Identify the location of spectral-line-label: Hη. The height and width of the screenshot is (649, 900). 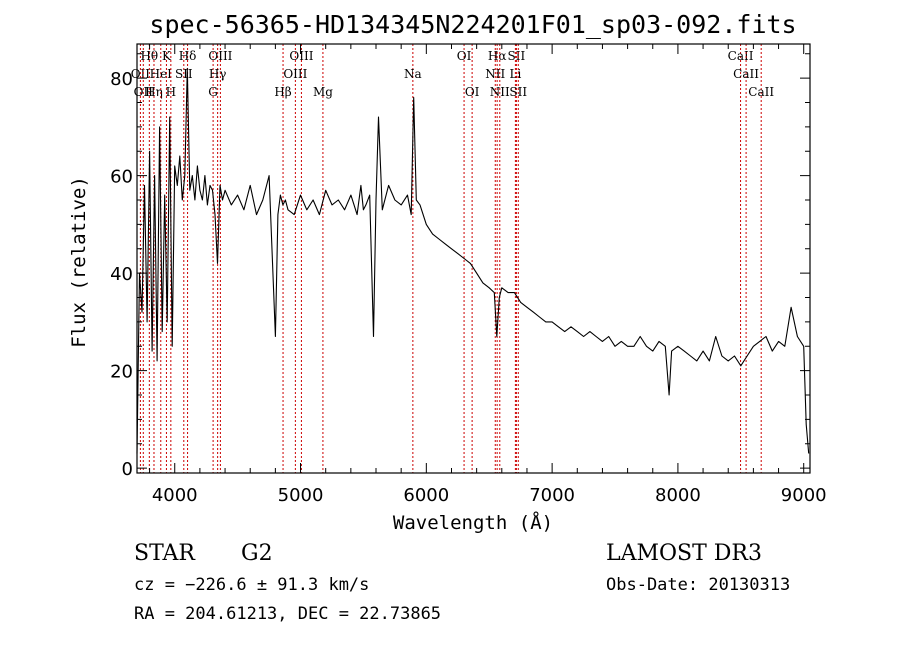
(154, 92).